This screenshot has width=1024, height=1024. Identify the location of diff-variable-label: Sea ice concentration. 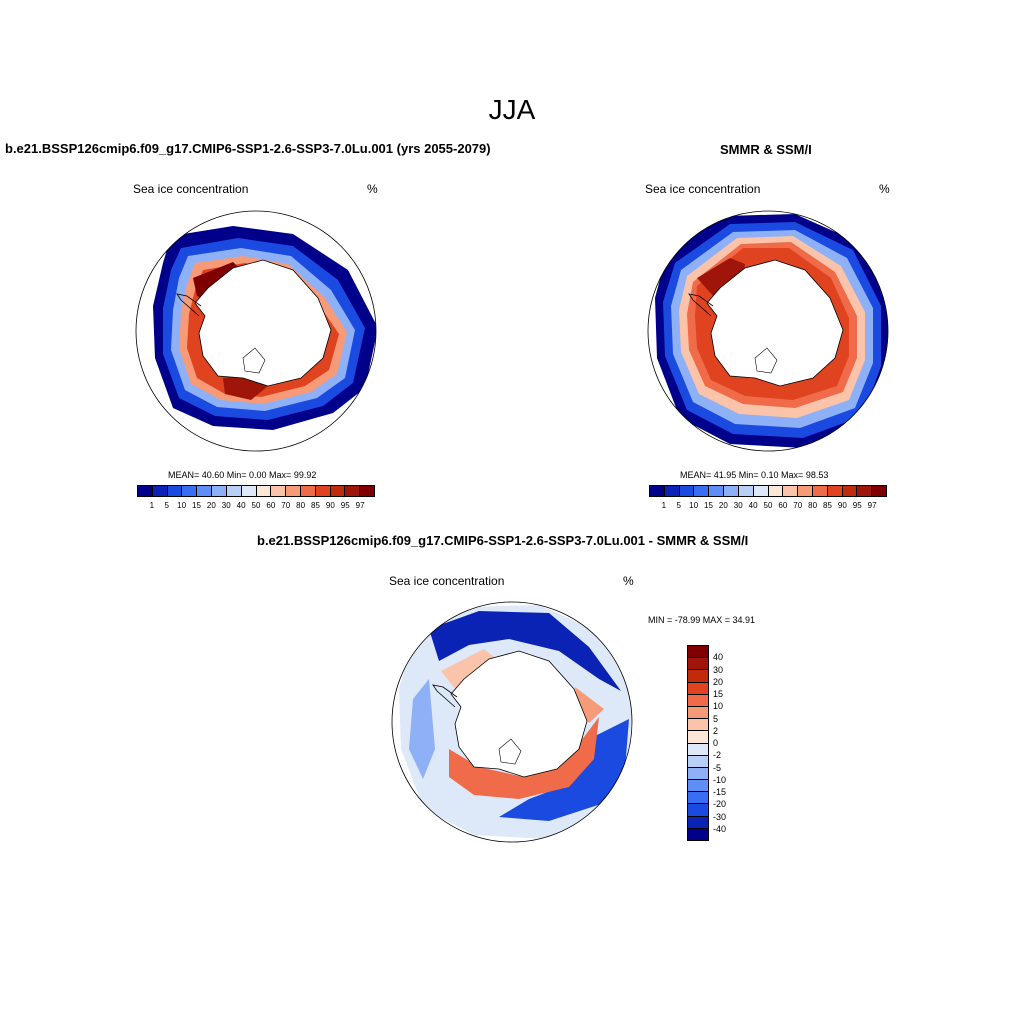
(447, 581).